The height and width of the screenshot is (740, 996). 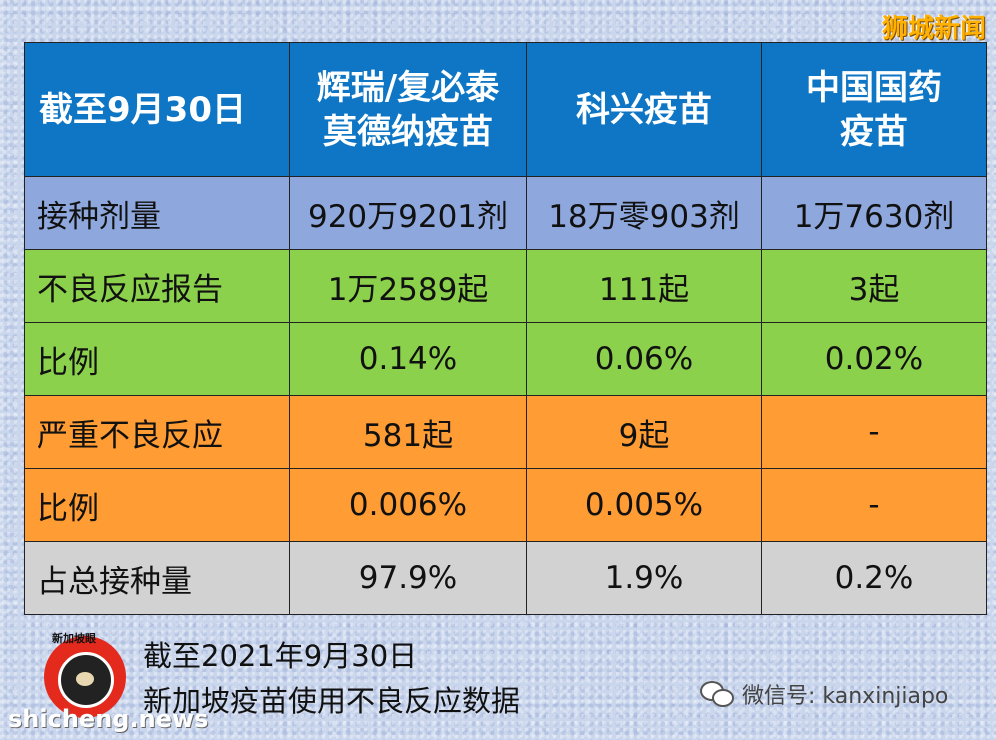 What do you see at coordinates (874, 213) in the screenshot?
I see `cell-value: 1万7630剂` at bounding box center [874, 213].